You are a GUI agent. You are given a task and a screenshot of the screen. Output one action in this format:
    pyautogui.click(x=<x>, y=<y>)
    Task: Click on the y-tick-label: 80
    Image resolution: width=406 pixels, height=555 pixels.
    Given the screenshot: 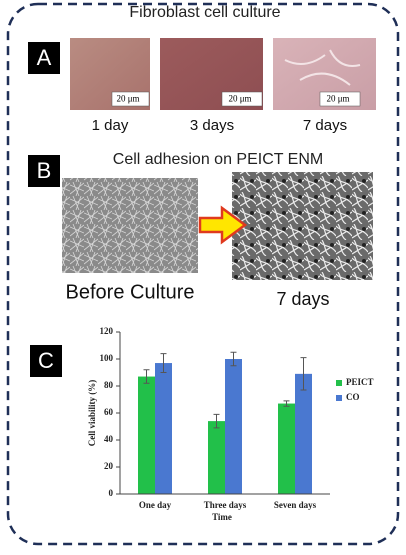 What is the action you would take?
    pyautogui.click(x=109, y=385)
    